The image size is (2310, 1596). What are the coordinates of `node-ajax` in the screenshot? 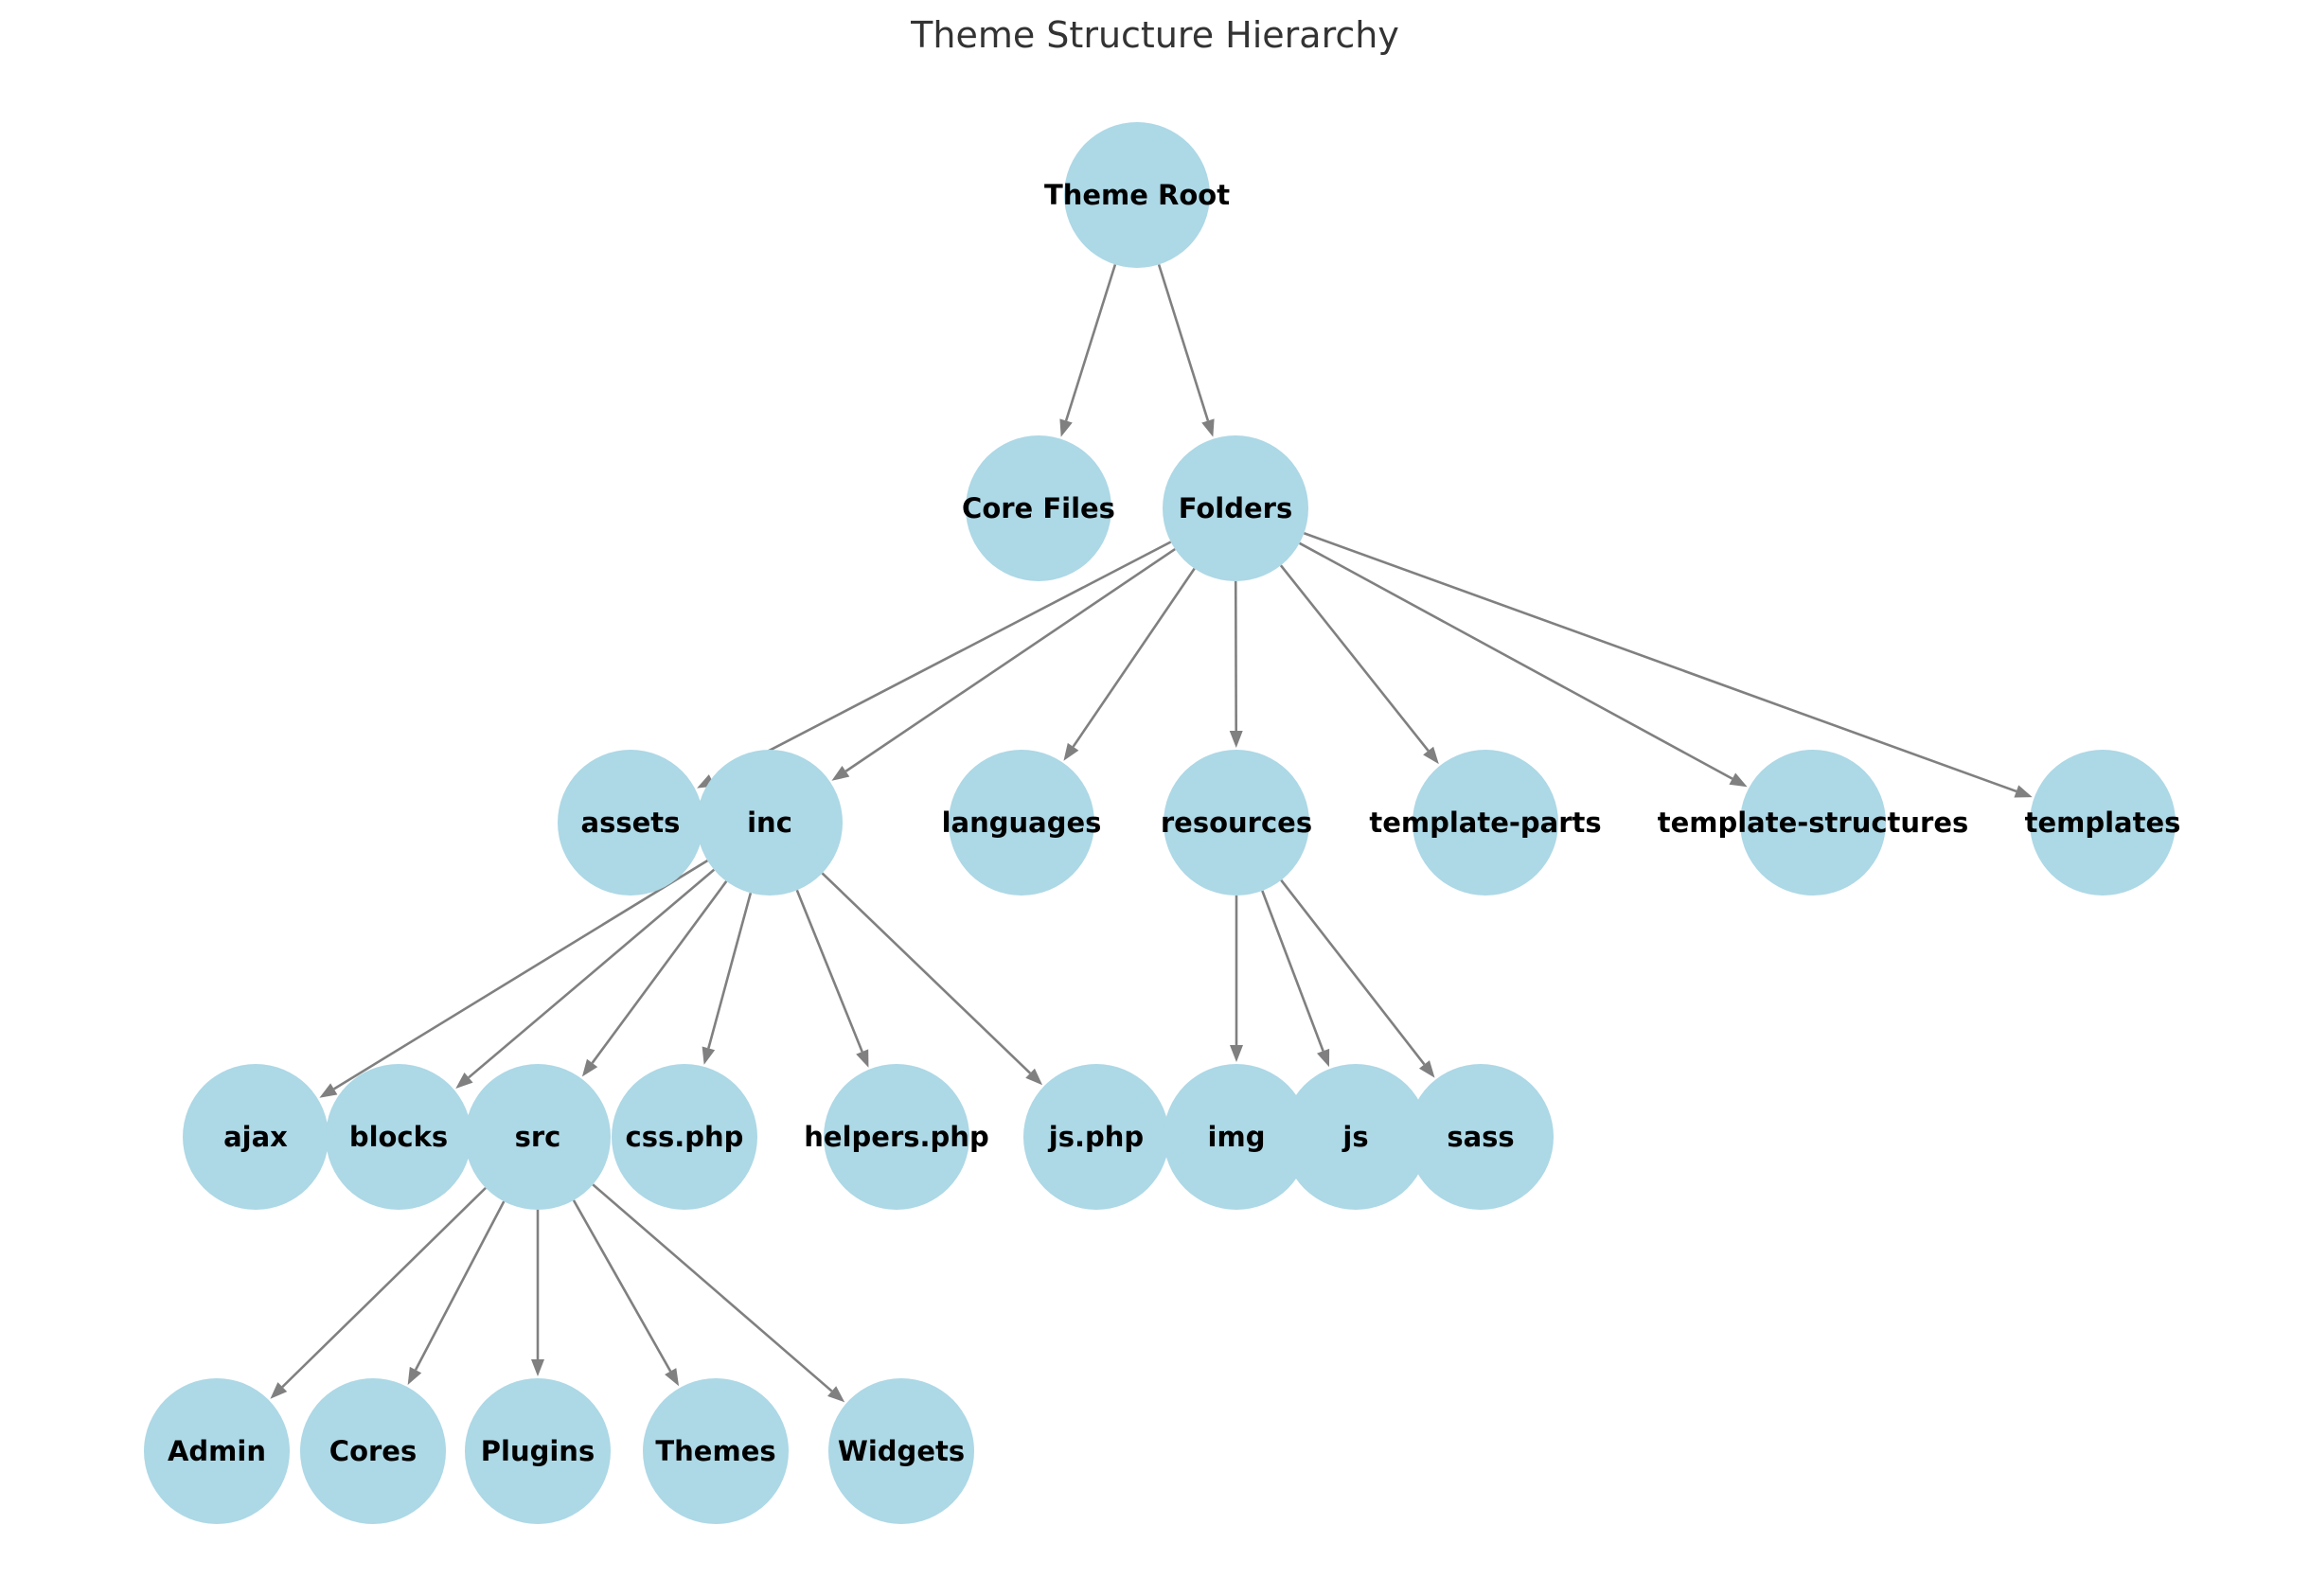 It's located at (256, 1137).